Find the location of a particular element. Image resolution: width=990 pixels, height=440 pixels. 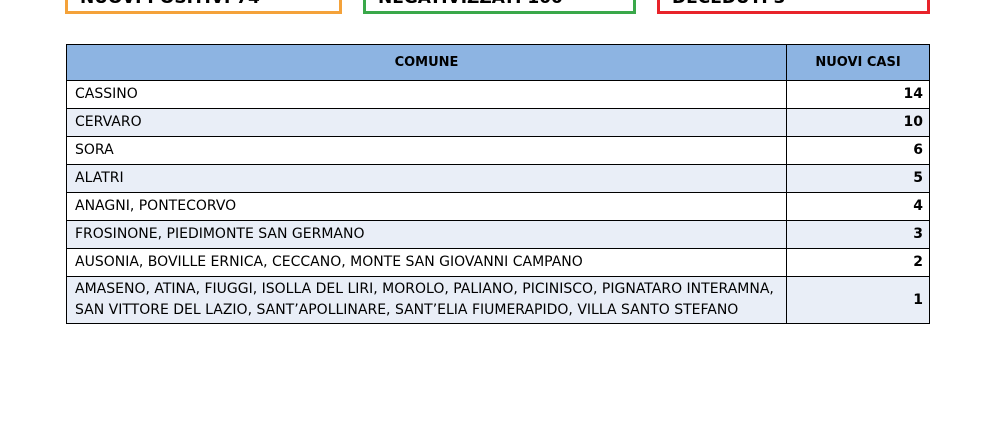

comune-cell: SORA is located at coordinates (426, 150).